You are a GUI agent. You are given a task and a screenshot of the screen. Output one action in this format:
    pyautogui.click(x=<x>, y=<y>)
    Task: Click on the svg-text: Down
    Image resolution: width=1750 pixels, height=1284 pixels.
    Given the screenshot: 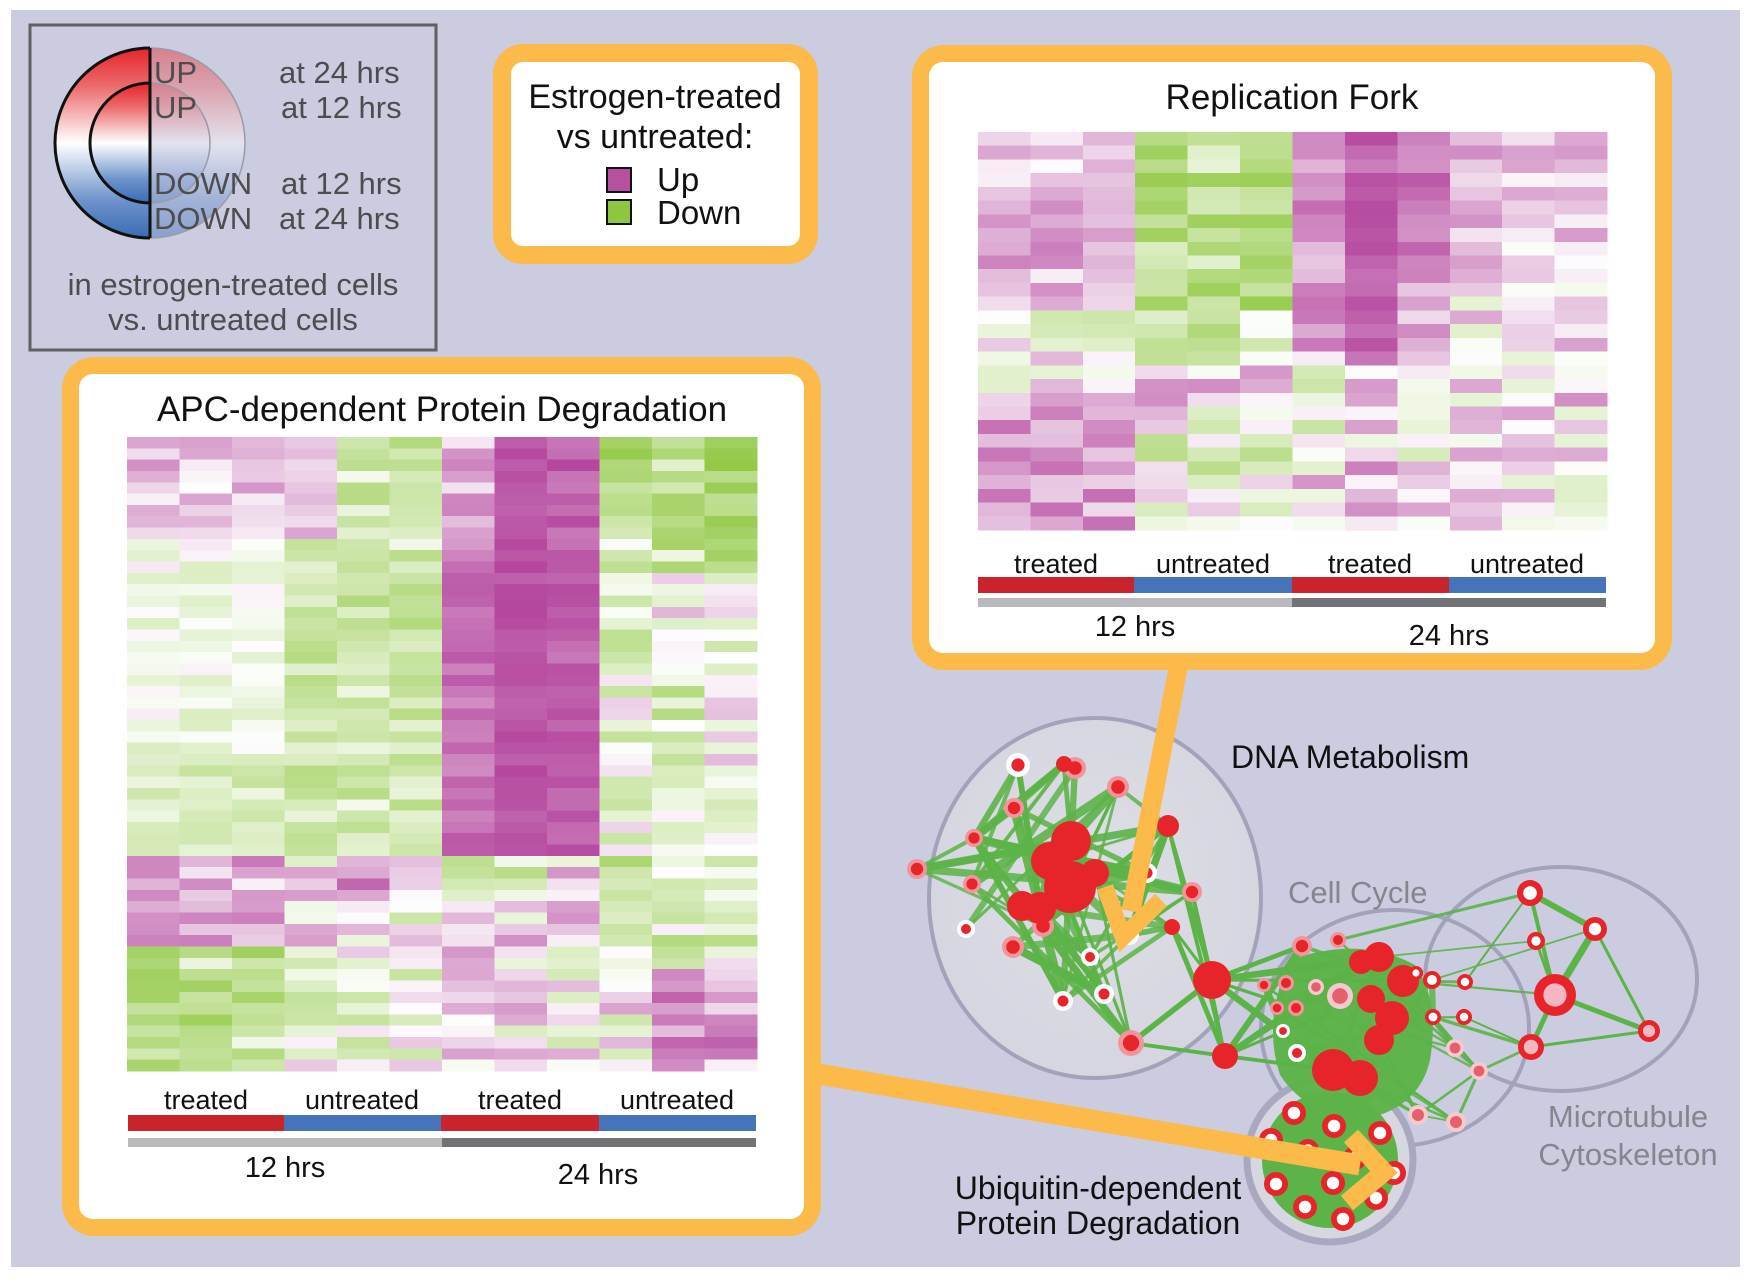 What is the action you would take?
    pyautogui.click(x=699, y=212)
    